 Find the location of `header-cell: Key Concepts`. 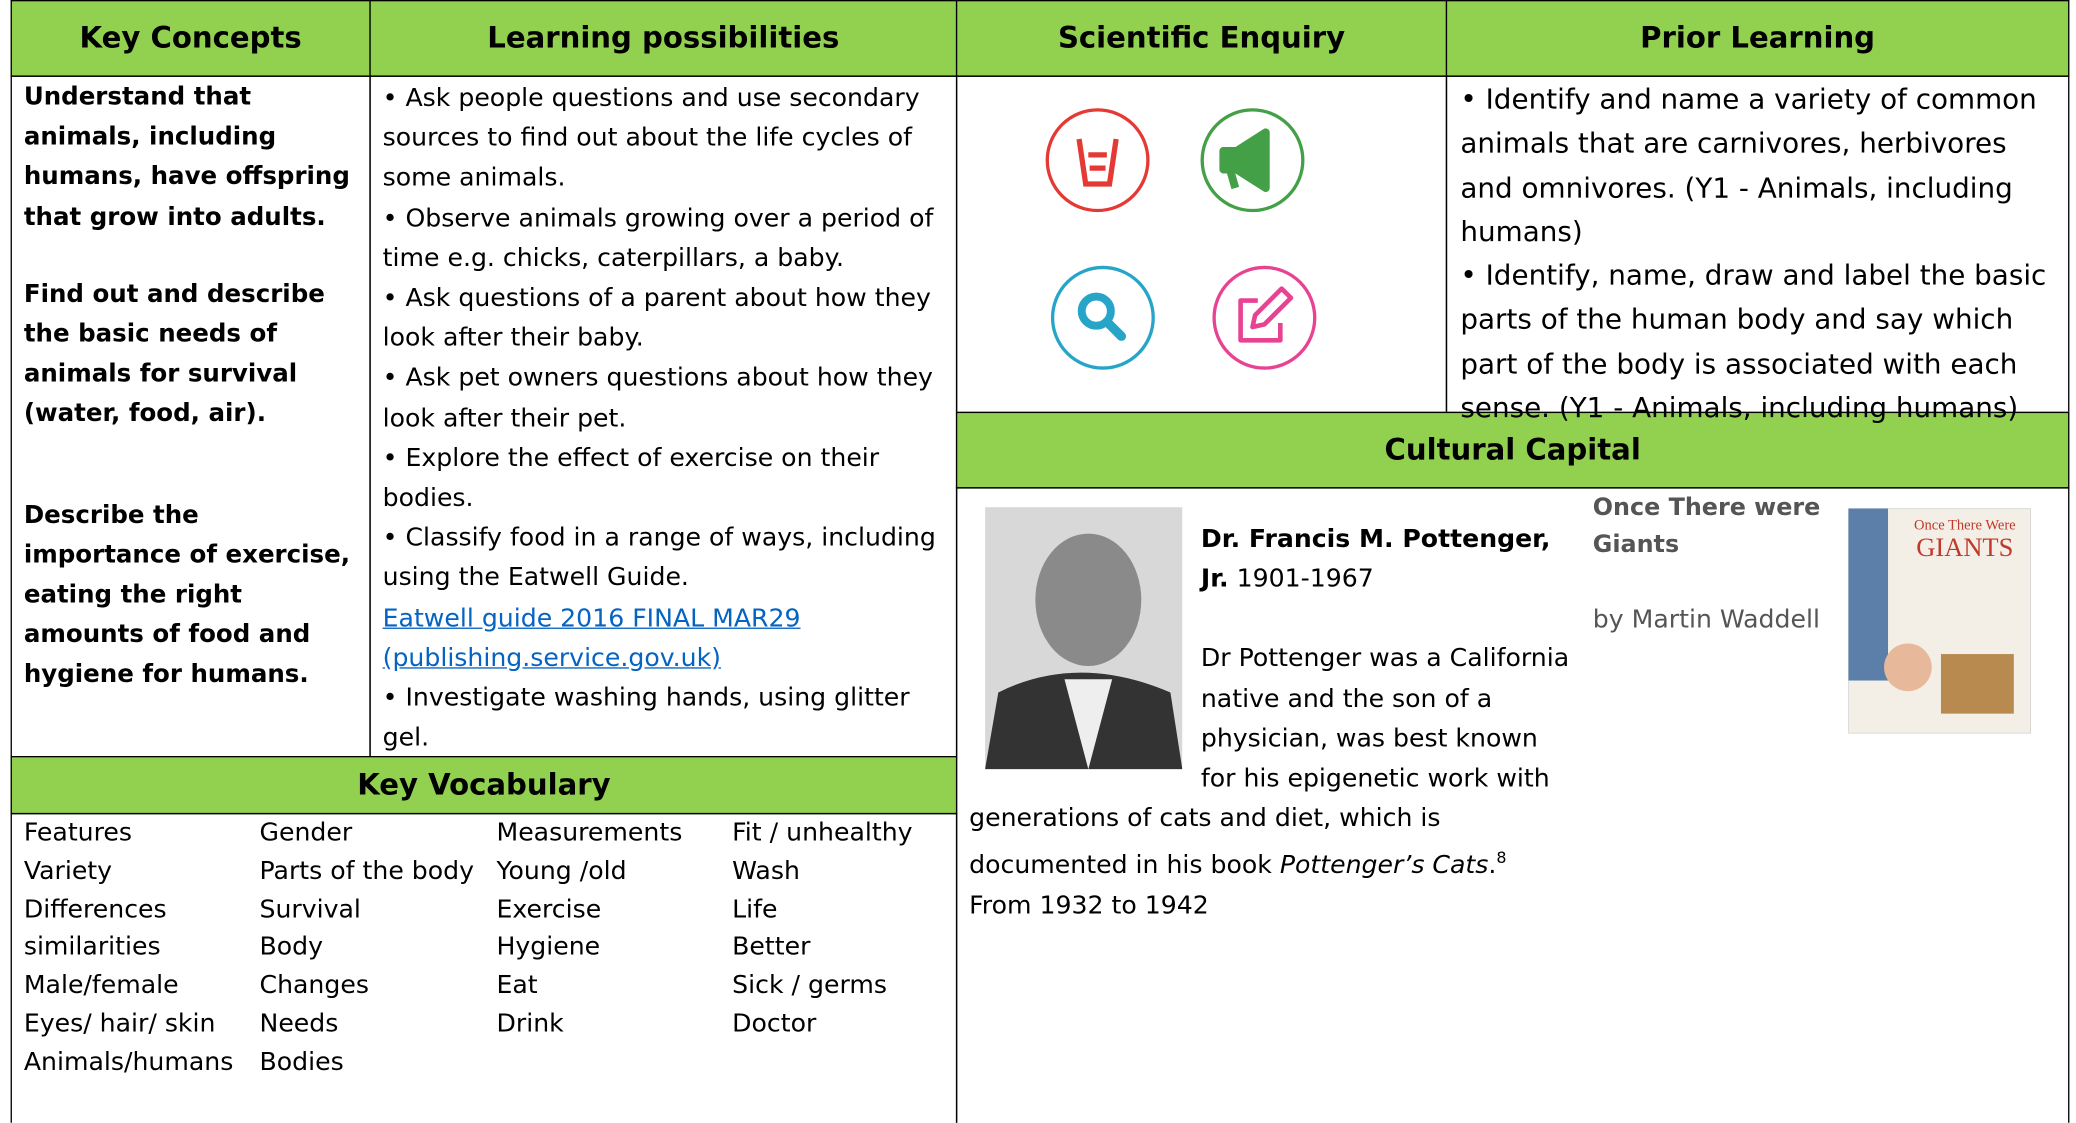

header-cell: Key Concepts is located at coordinates (190, 38).